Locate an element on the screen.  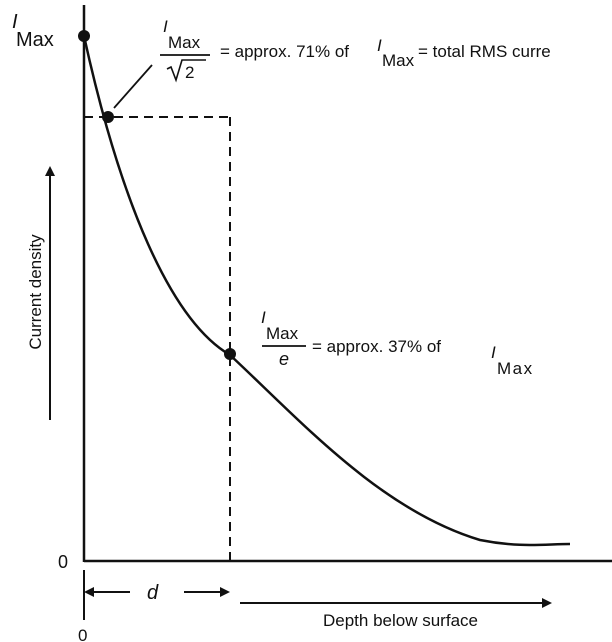
imax-label-sub: Max is located at coordinates (35, 40).